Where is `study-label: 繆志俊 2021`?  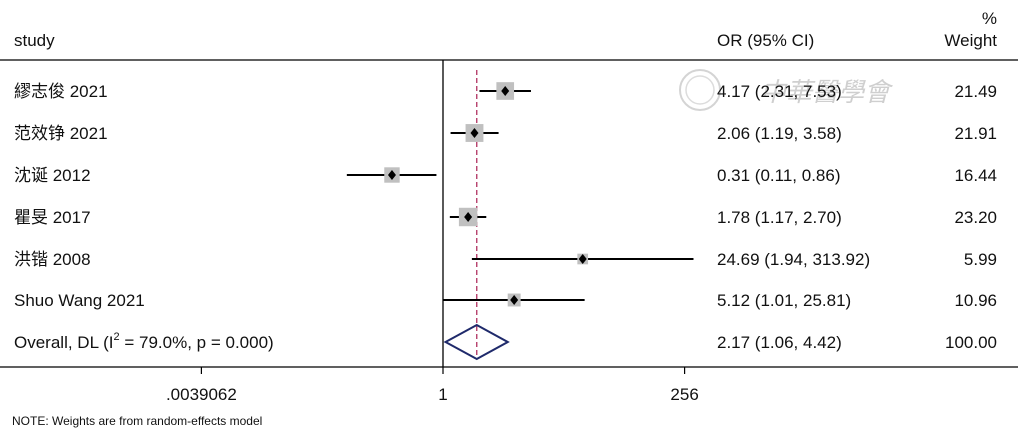 study-label: 繆志俊 2021 is located at coordinates (61, 91).